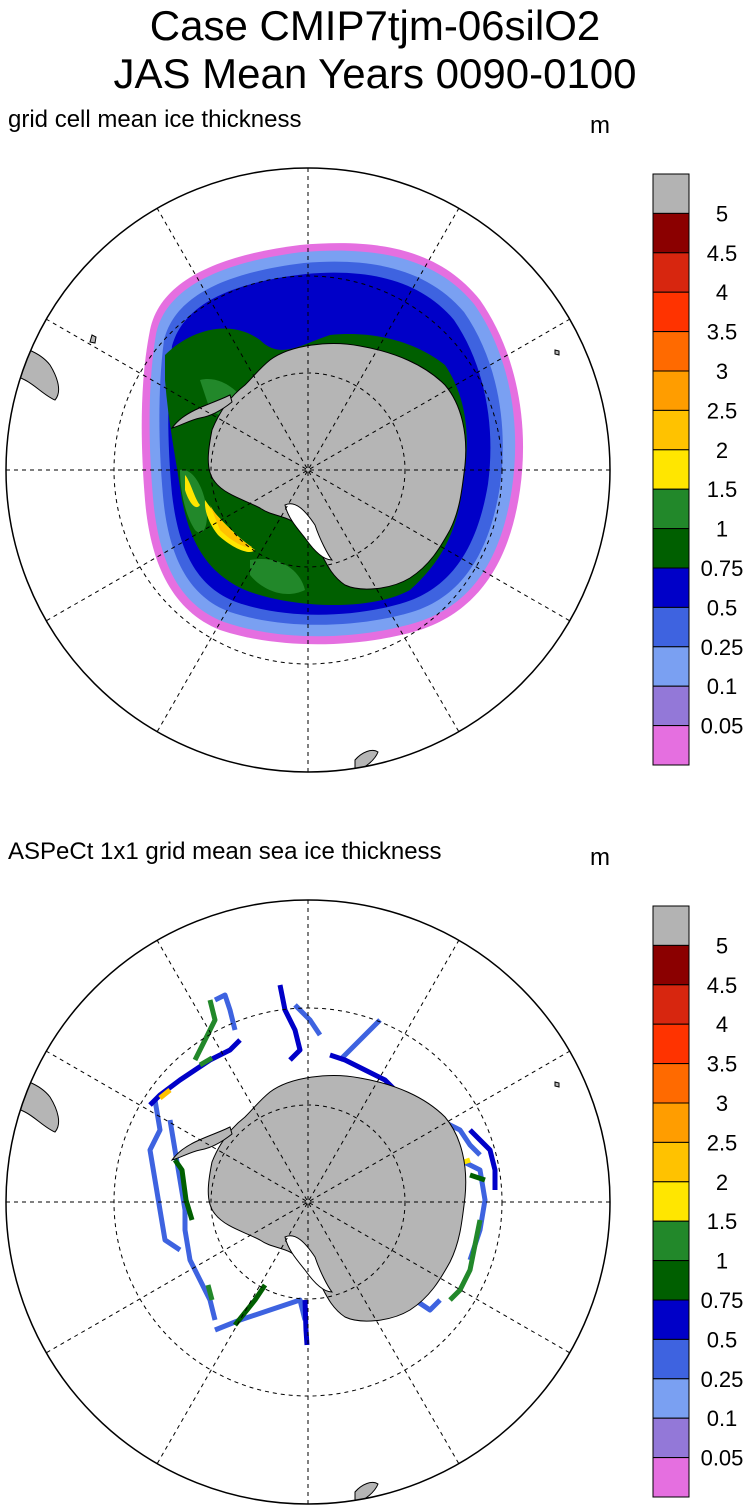 This screenshot has width=750, height=1510. Describe the element at coordinates (698, 469) in the screenshot. I see `colorbar-panel-1: 5 4.5 4 3.5 3 2.5 2 1.5 1 0.75 0.5 0.25 0.1 0.05` at that location.